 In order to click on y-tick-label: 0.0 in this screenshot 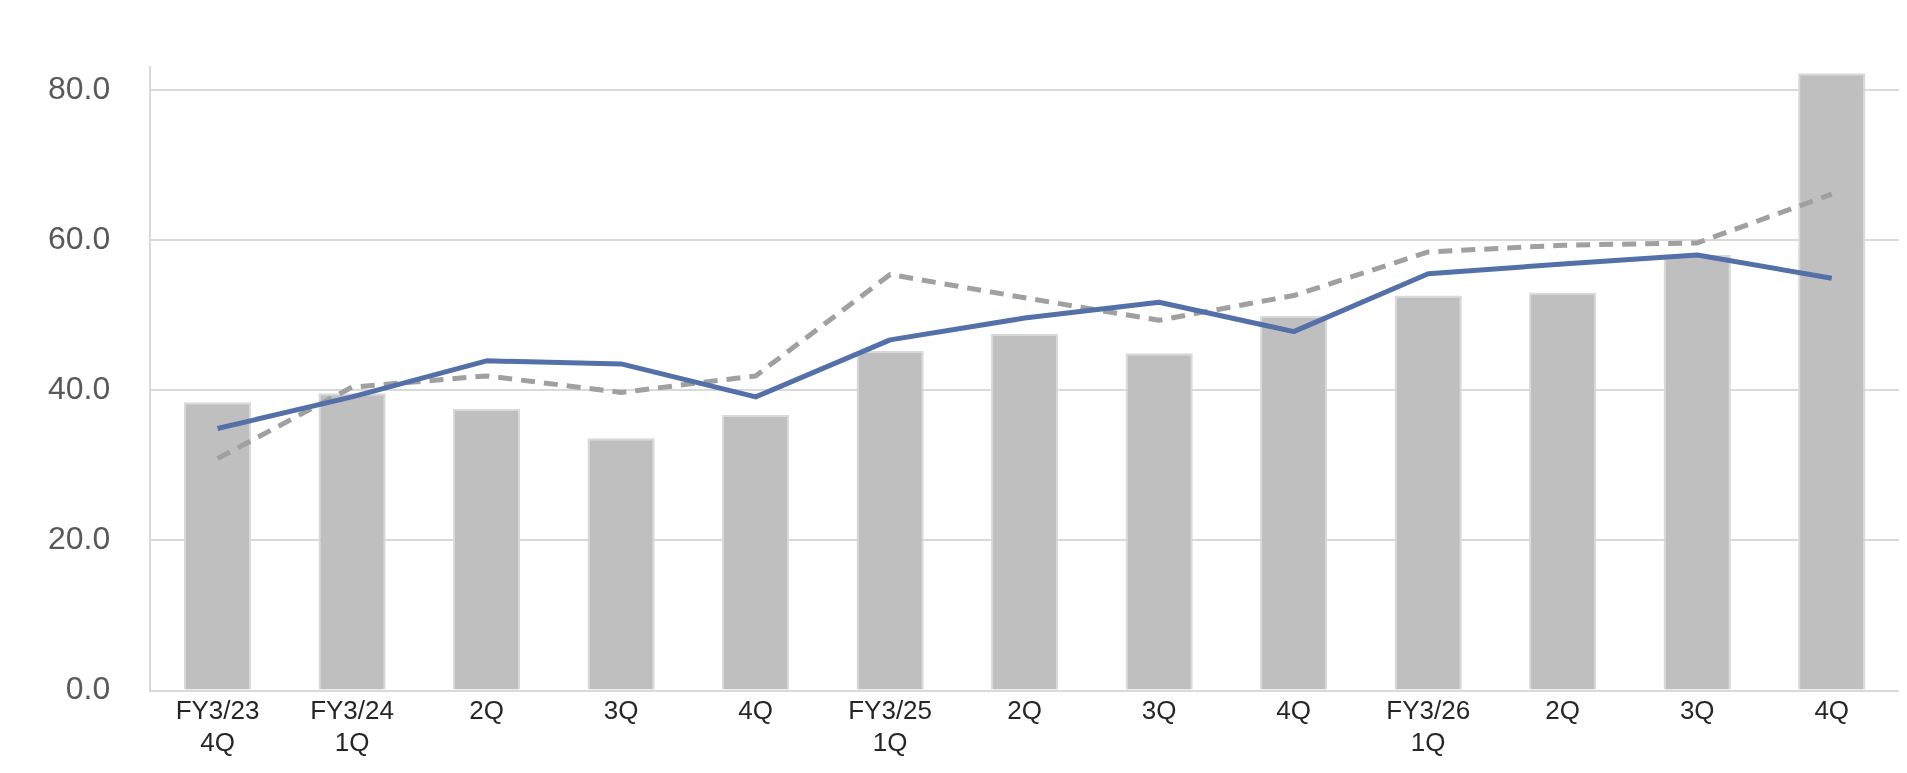, I will do `click(88, 688)`.